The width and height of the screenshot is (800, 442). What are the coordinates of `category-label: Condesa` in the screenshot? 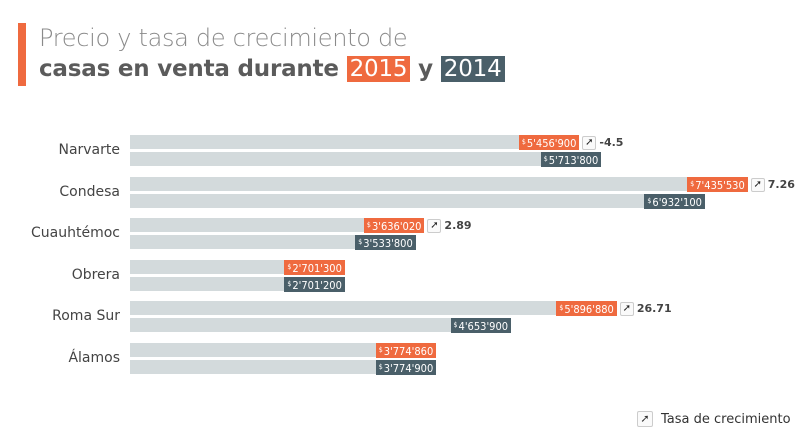 It's located at (89, 191).